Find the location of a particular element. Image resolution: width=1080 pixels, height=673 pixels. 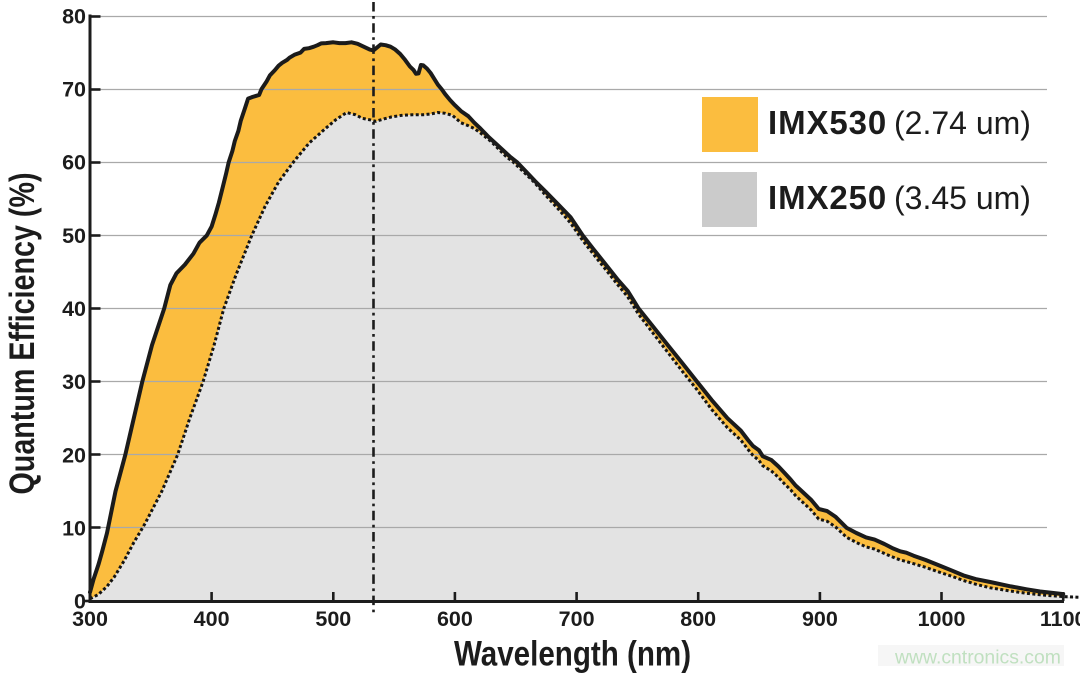

svg-text: Wavelength (nm) is located at coordinates (572, 653).